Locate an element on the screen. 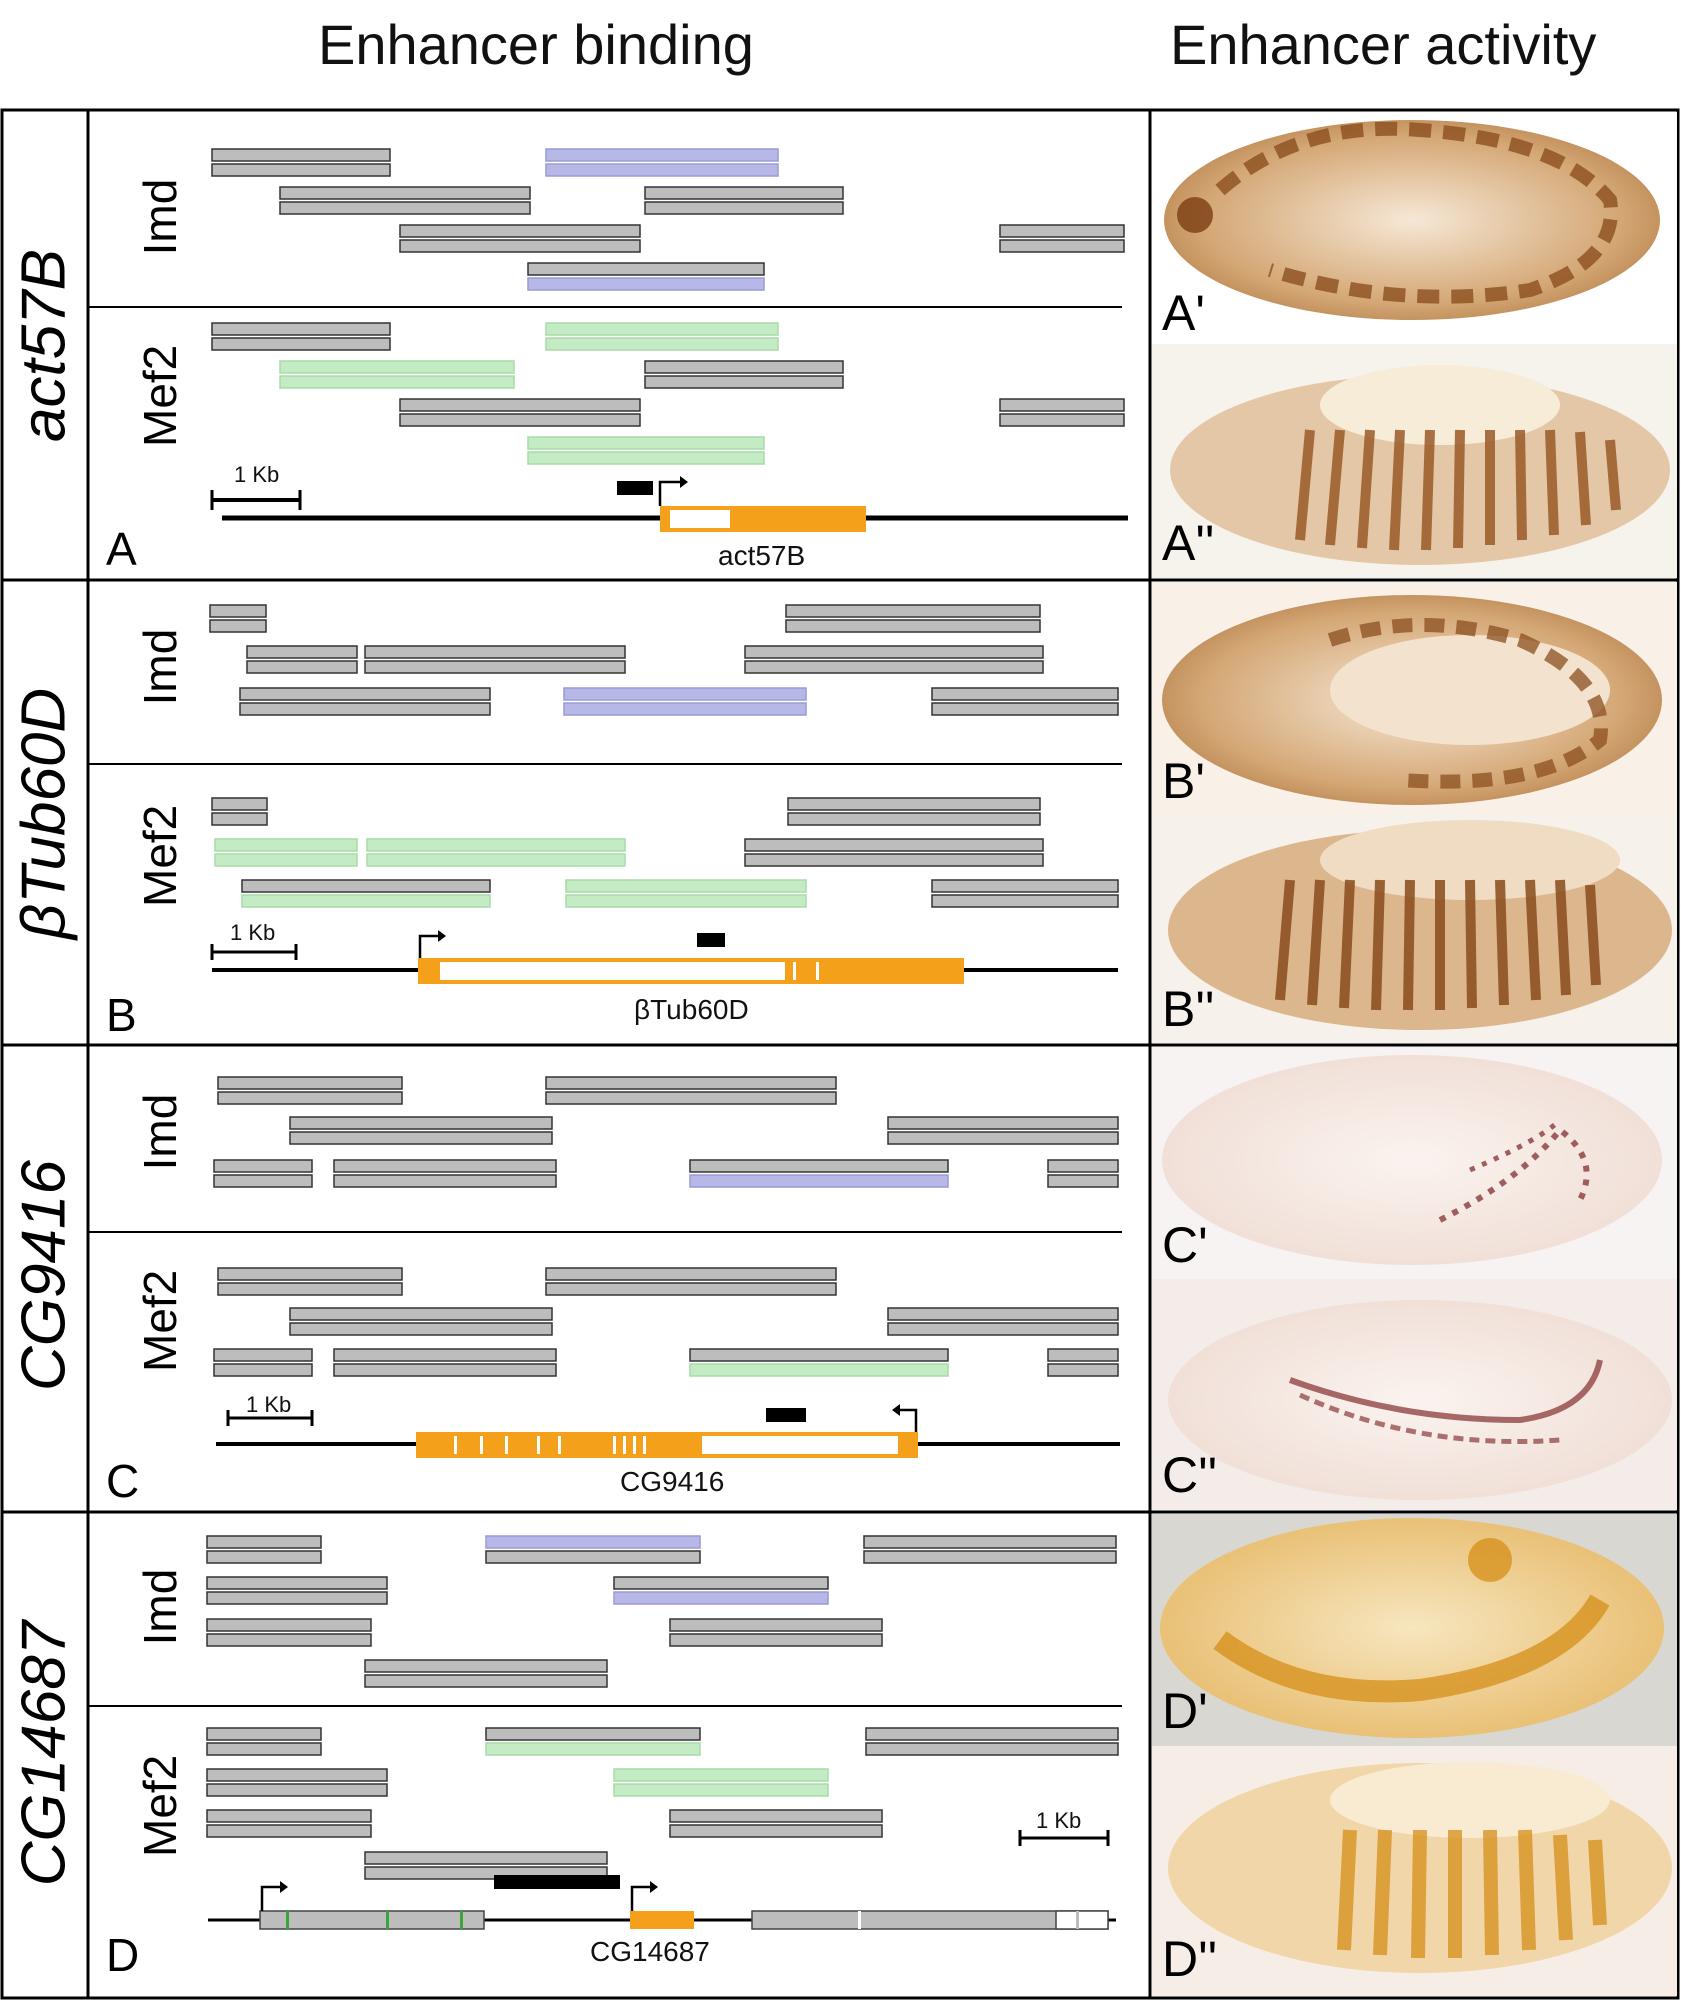 This screenshot has width=1681, height=2000. gene-name-D: CG14687 is located at coordinates (44, 1753).